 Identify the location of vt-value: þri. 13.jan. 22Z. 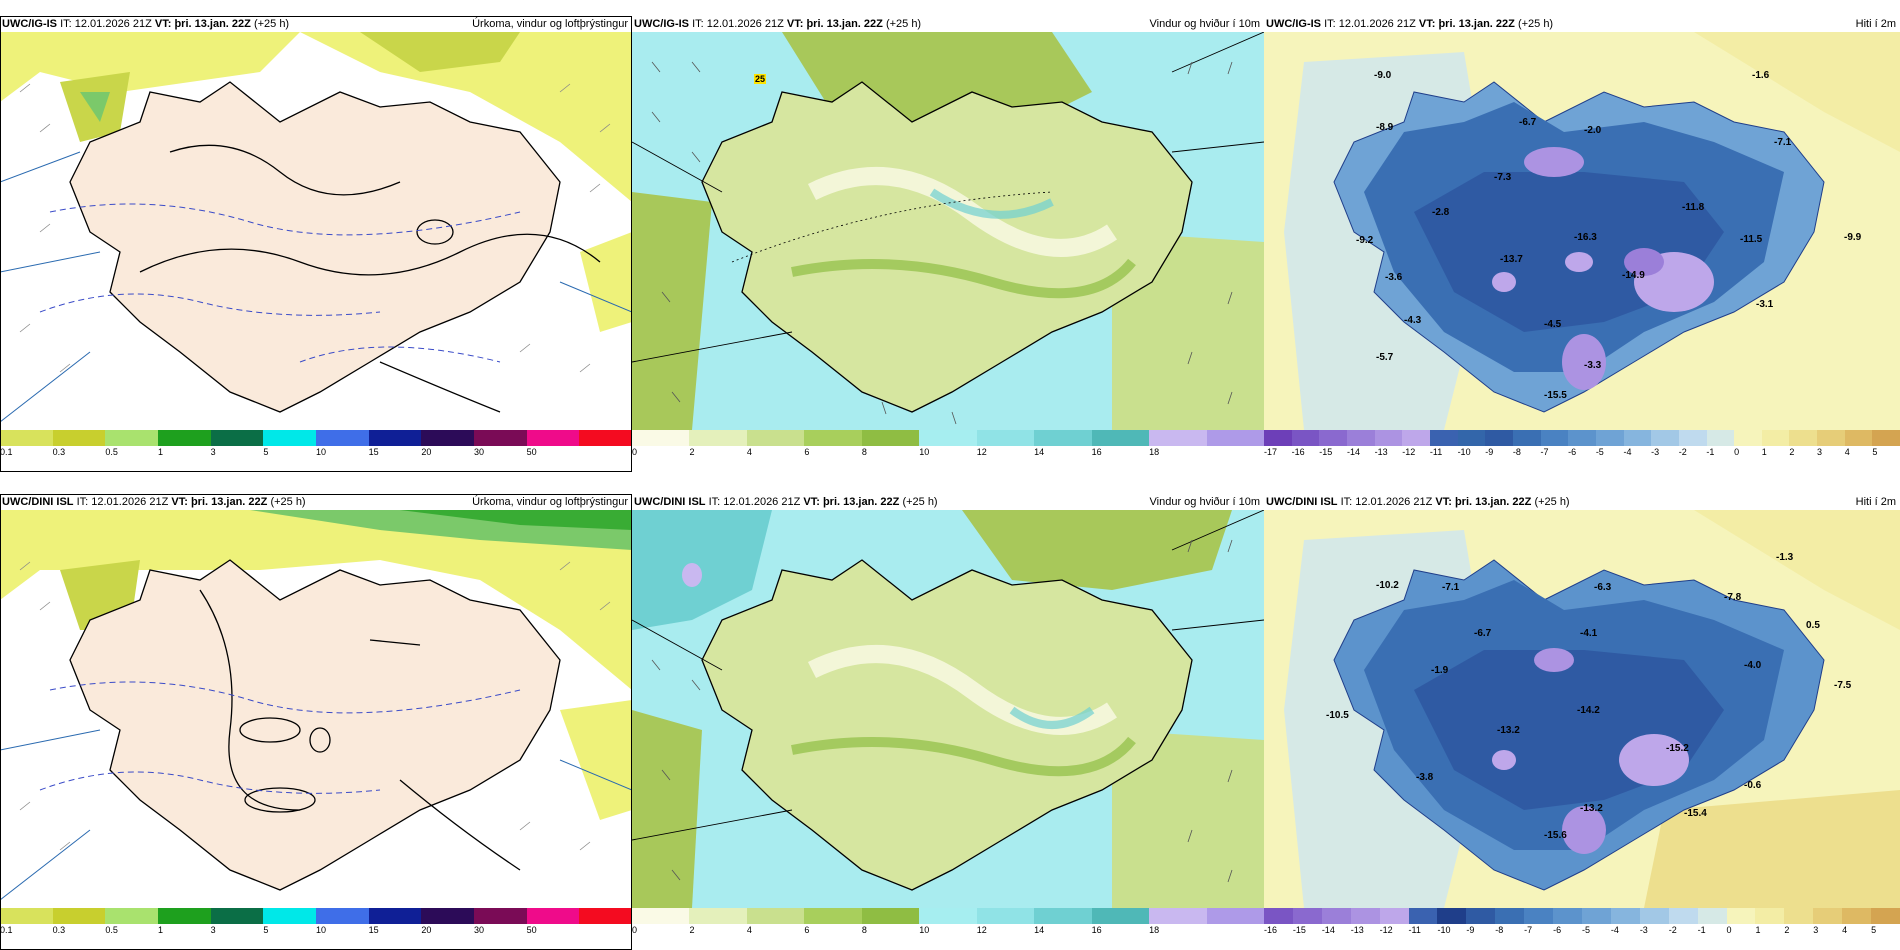
(861, 502).